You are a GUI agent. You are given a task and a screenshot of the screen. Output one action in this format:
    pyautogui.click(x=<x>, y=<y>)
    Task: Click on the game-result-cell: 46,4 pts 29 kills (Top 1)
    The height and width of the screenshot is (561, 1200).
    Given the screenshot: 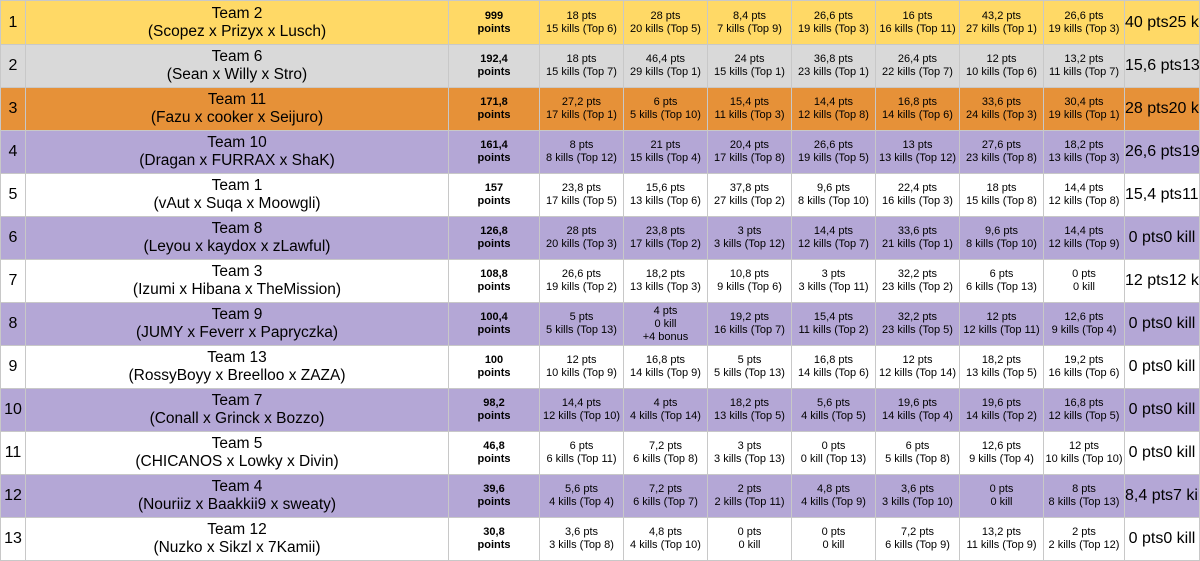 What is the action you would take?
    pyautogui.click(x=665, y=66)
    